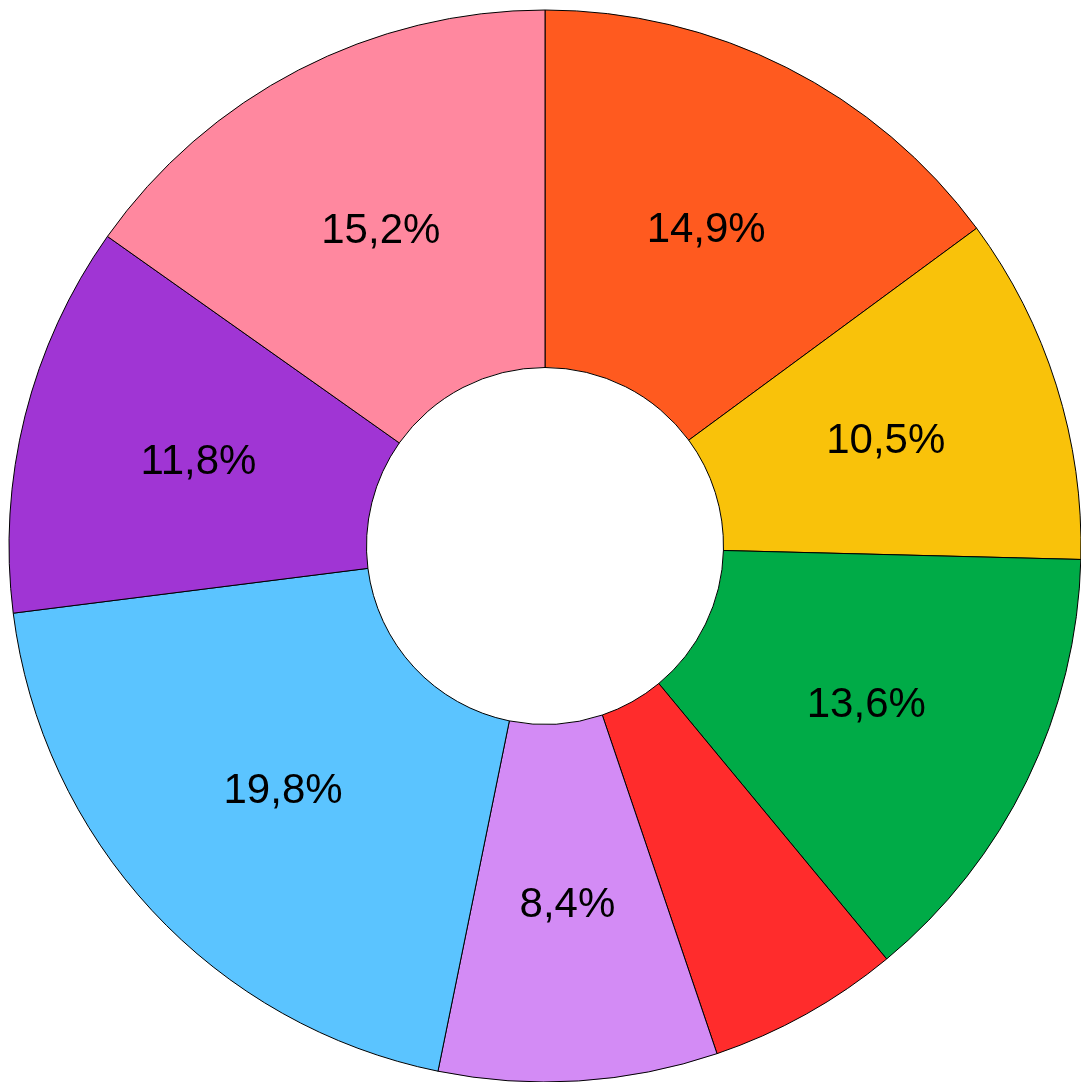 Image resolution: width=1081 pixels, height=1082 pixels. What do you see at coordinates (198, 459) in the screenshot?
I see `data-label: 11,8%` at bounding box center [198, 459].